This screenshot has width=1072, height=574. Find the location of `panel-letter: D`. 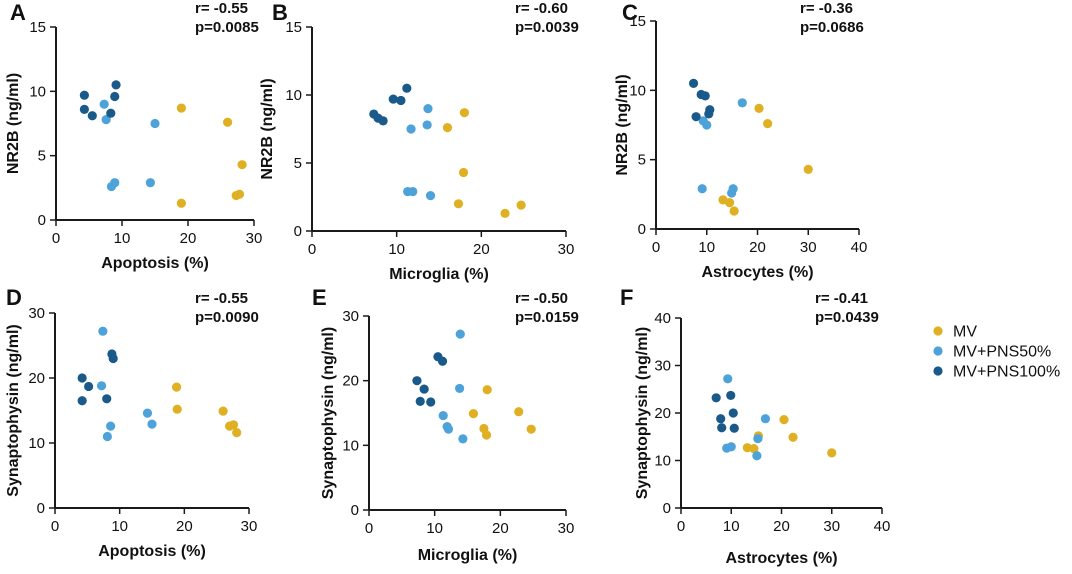

panel-letter: D is located at coordinates (14, 297).